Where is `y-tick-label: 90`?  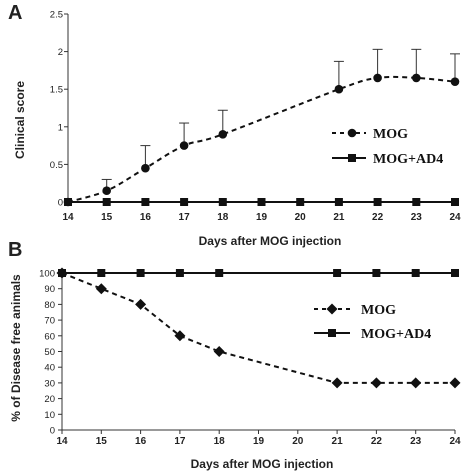
y-tick-label: 90 is located at coordinates (49, 289).